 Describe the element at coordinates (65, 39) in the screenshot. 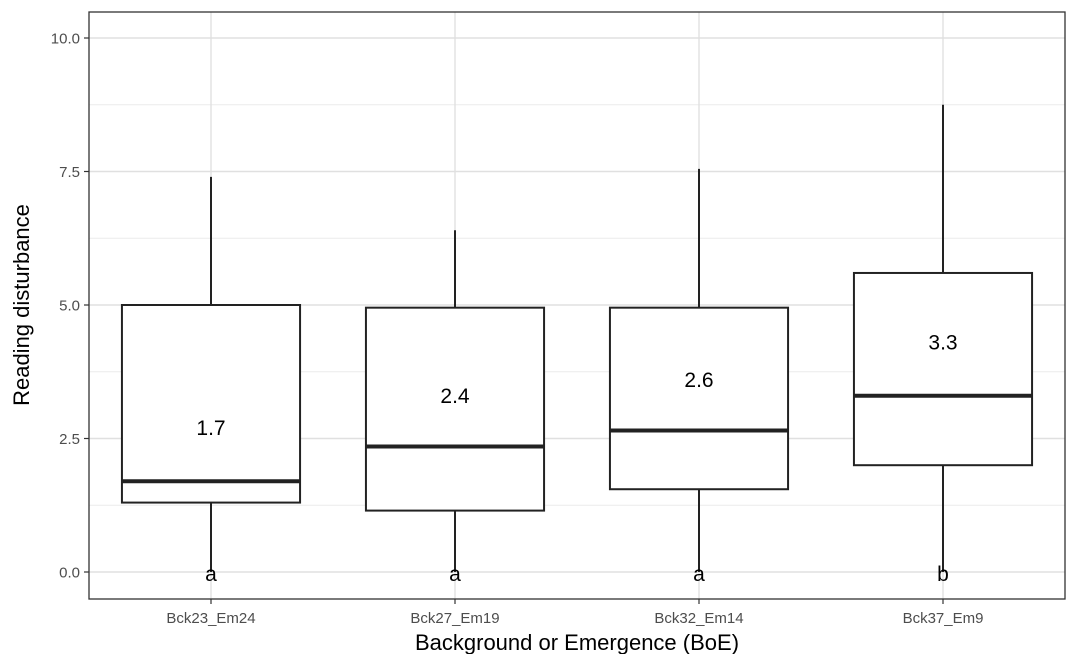

I see `y-tick-label: 10.0` at that location.